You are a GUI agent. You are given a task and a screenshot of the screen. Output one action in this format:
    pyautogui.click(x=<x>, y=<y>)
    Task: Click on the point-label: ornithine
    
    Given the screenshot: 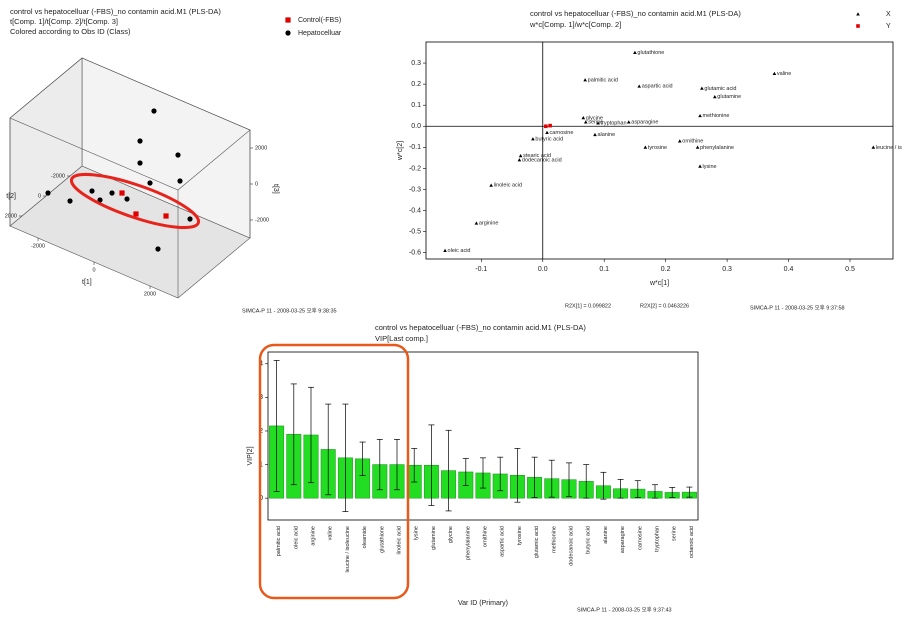 What is the action you would take?
    pyautogui.click(x=692, y=141)
    